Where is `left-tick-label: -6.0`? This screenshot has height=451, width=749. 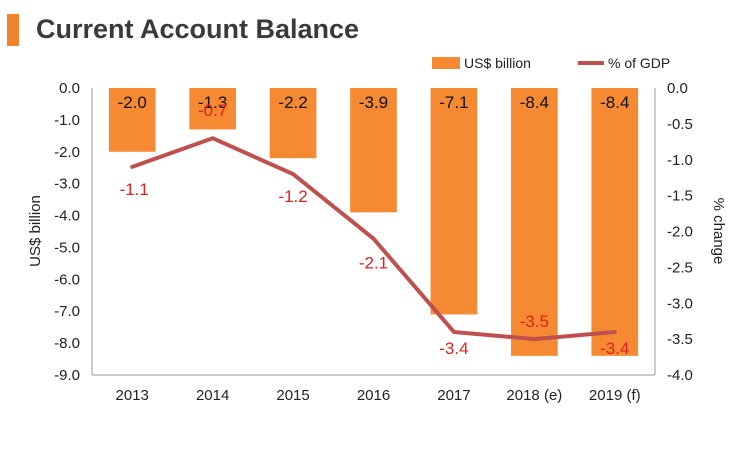
left-tick-label: -6.0 is located at coordinates (67, 279).